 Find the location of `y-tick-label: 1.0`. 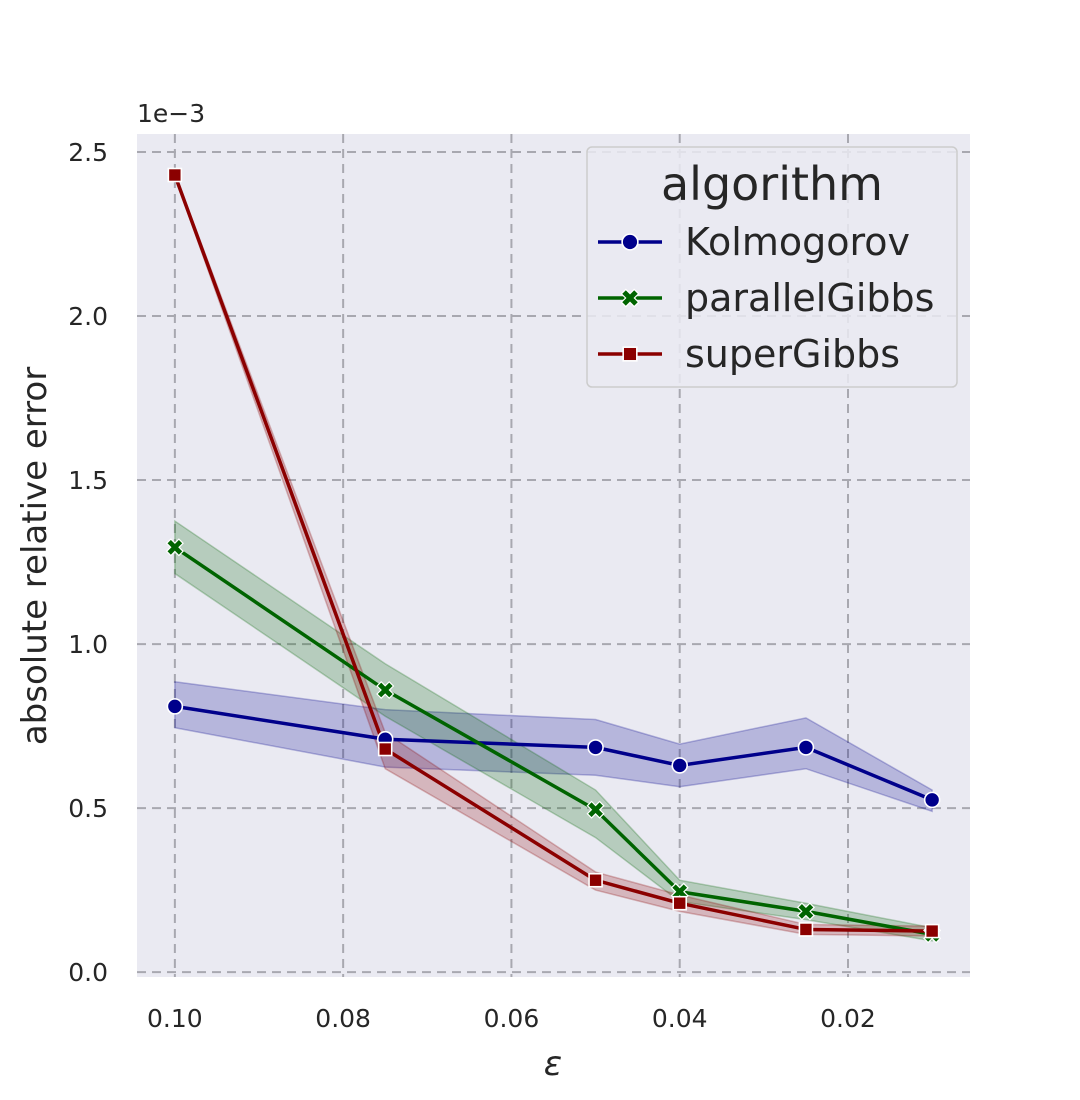

y-tick-label: 1.0 is located at coordinates (88, 644).